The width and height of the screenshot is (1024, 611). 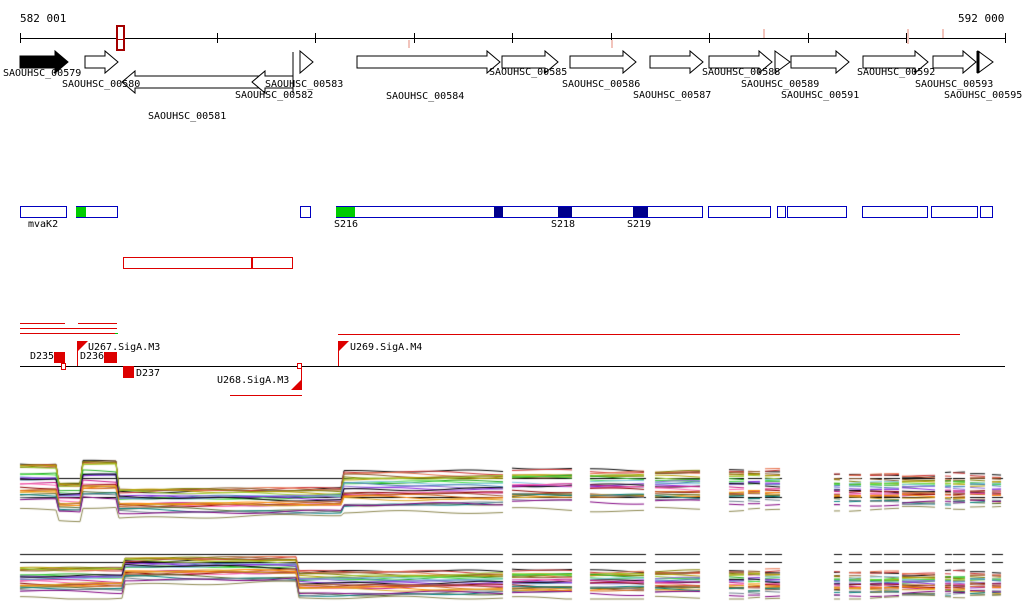 I want to click on gene-label: SAOUHSC_00587, so click(x=672, y=95).